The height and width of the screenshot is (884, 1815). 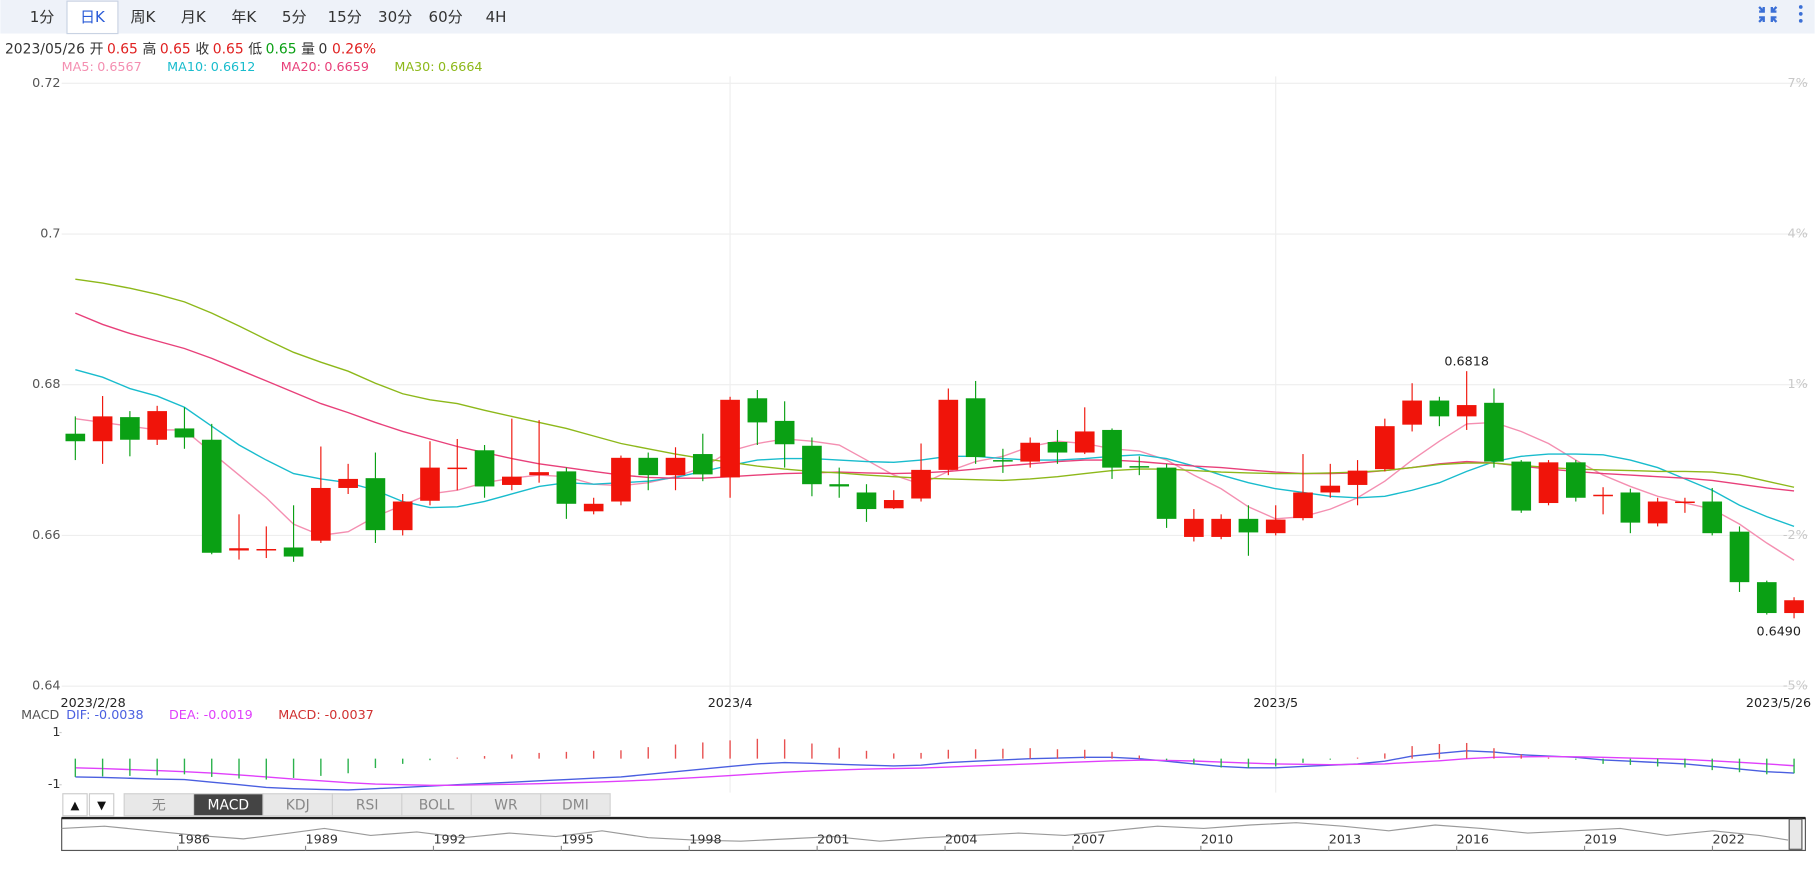 What do you see at coordinates (1795, 534) in the screenshot?
I see `y2-tick-label: -2%` at bounding box center [1795, 534].